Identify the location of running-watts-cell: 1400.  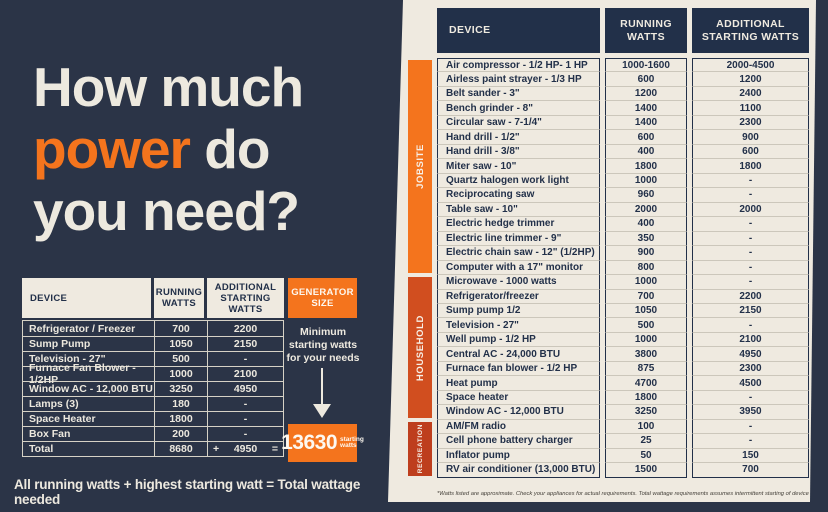
(646, 108).